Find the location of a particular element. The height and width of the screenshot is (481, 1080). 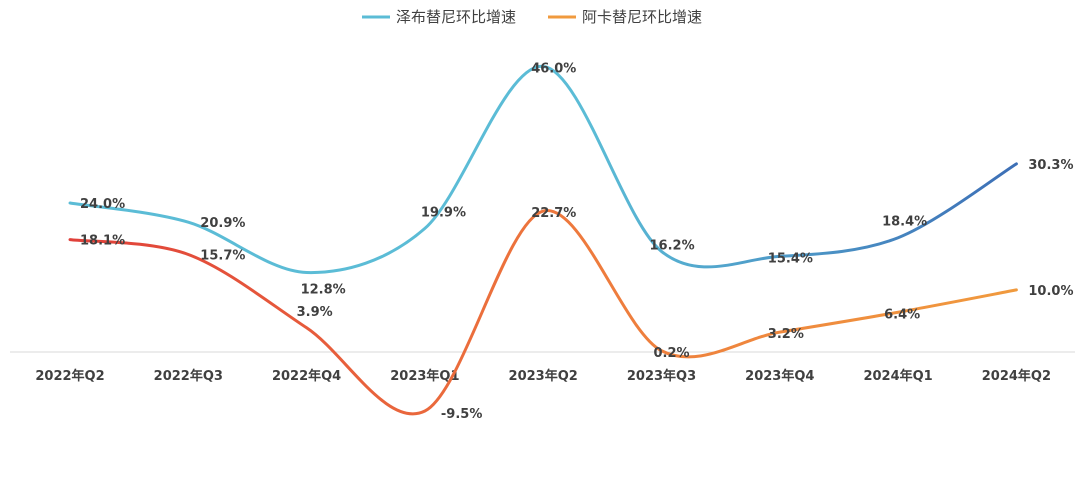

data-label: 16.2% is located at coordinates (672, 245).